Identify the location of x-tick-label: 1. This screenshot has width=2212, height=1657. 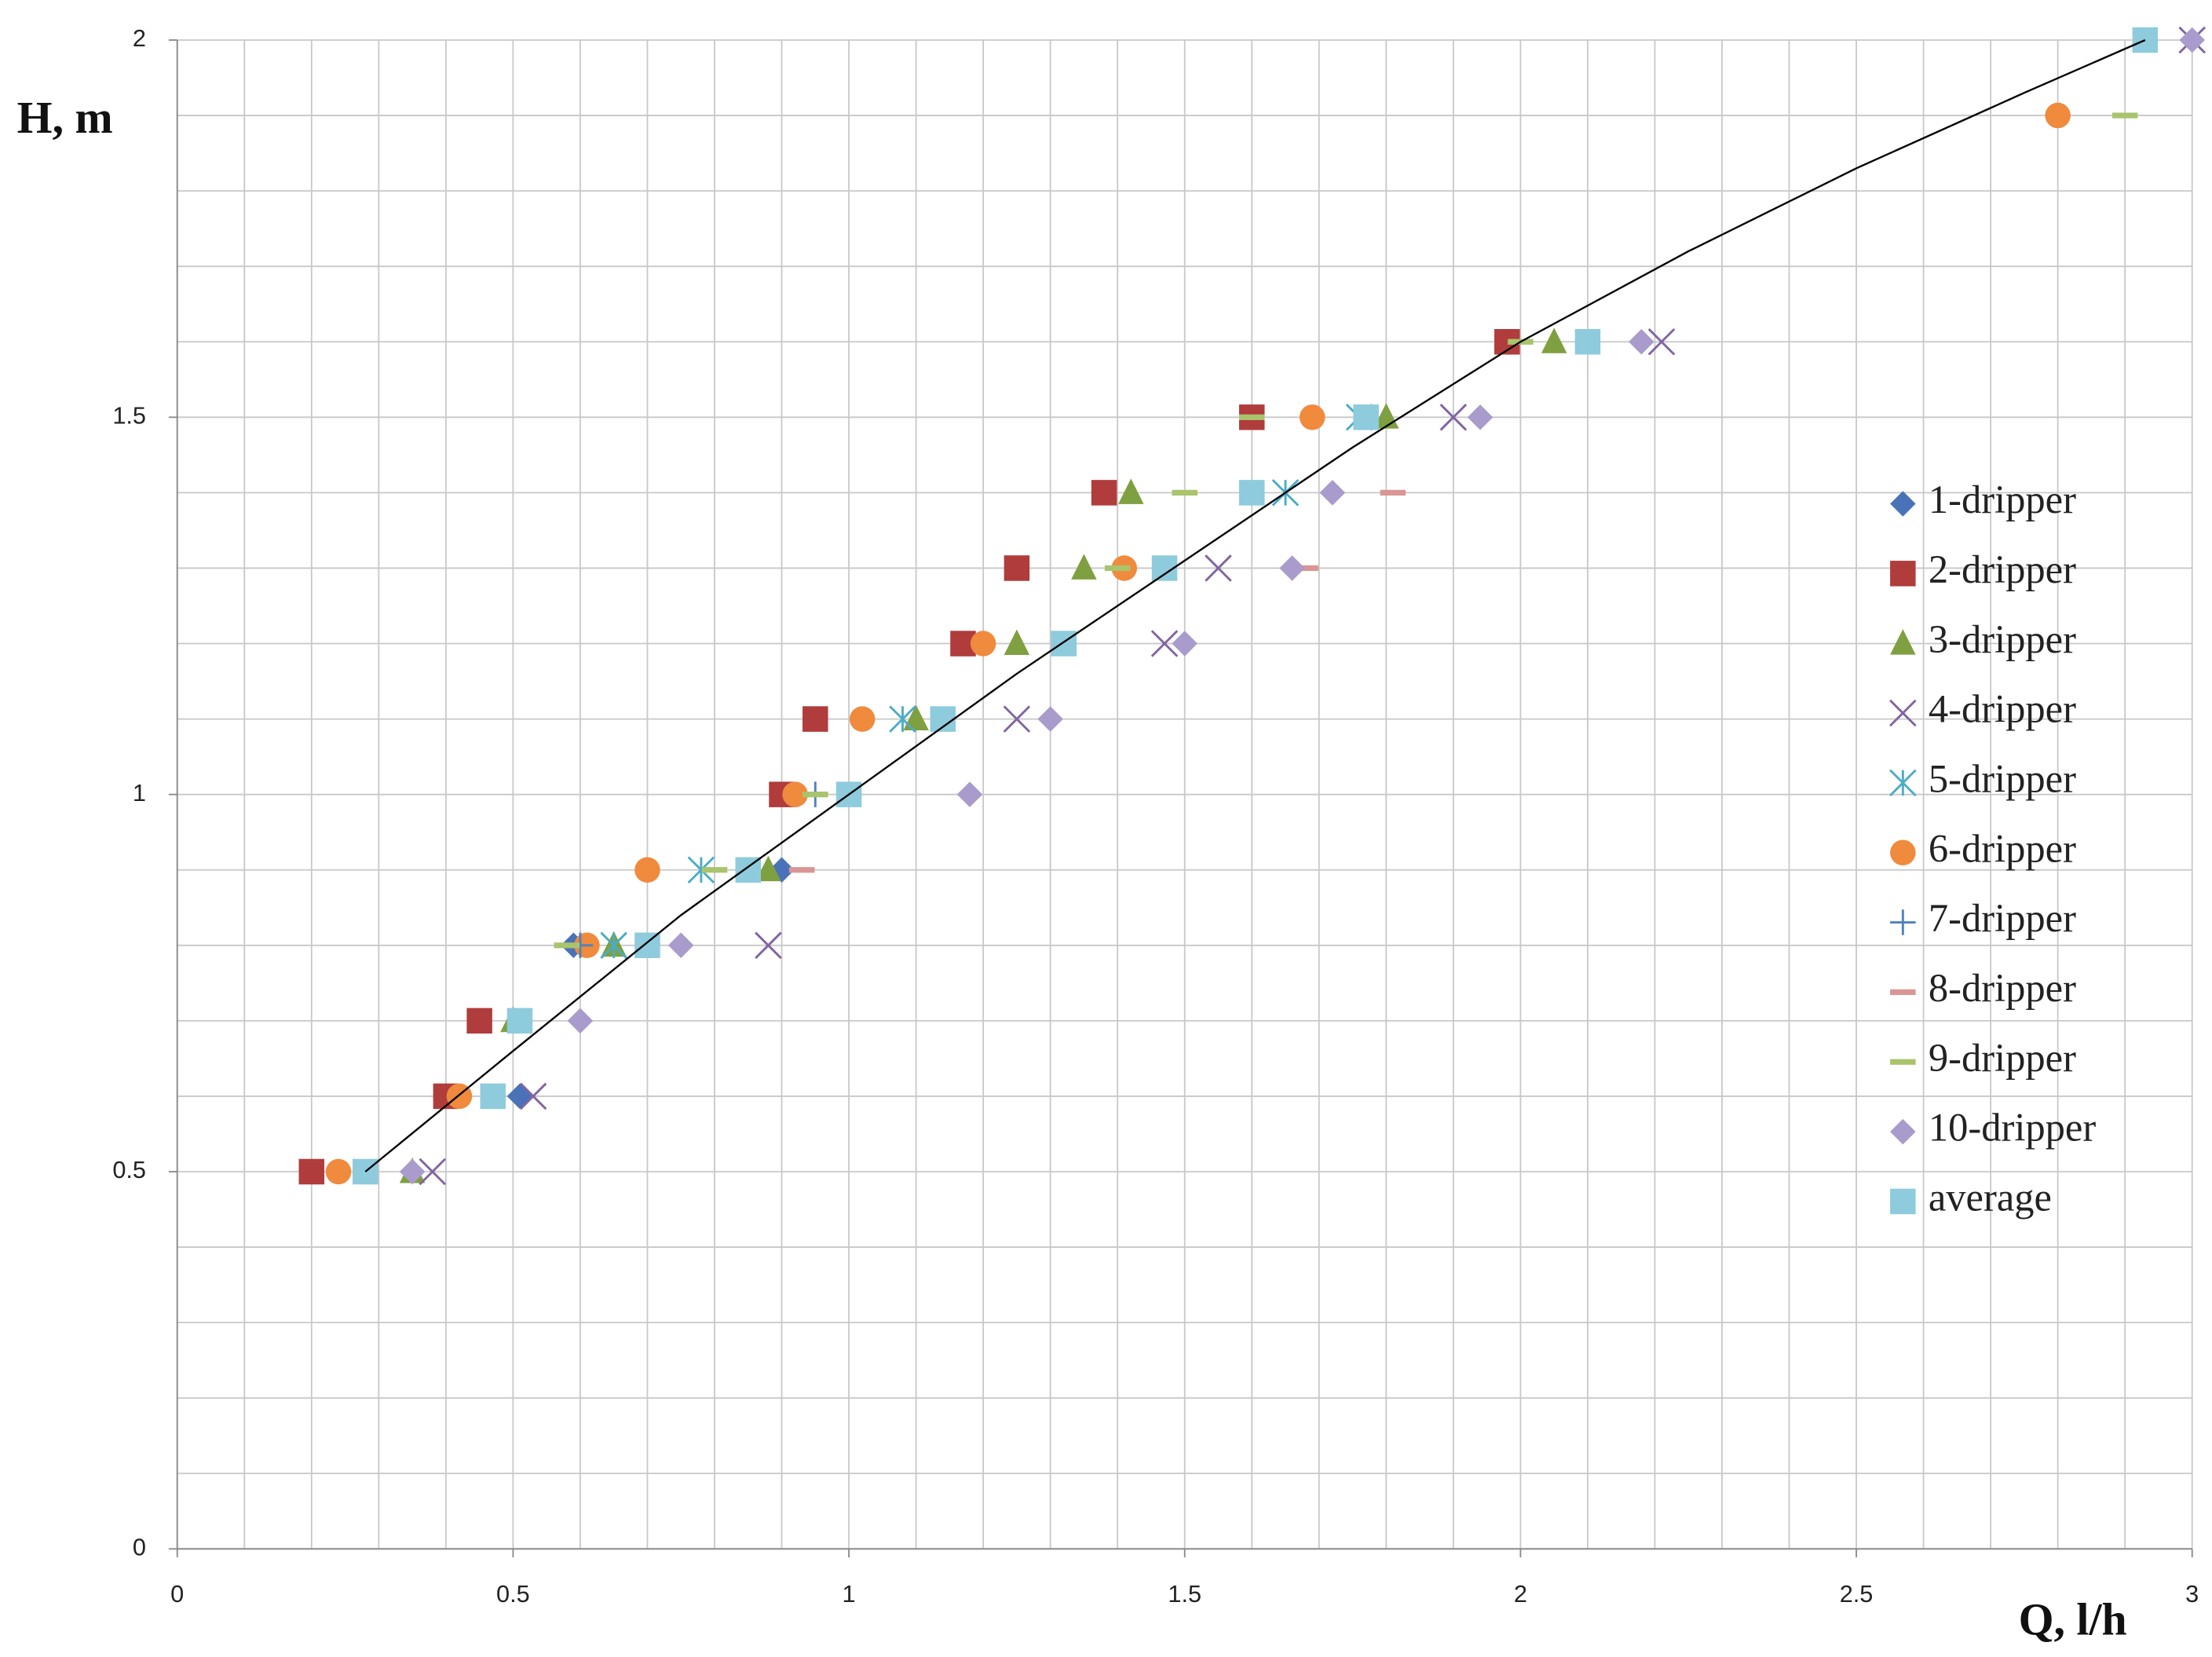
(850, 1594).